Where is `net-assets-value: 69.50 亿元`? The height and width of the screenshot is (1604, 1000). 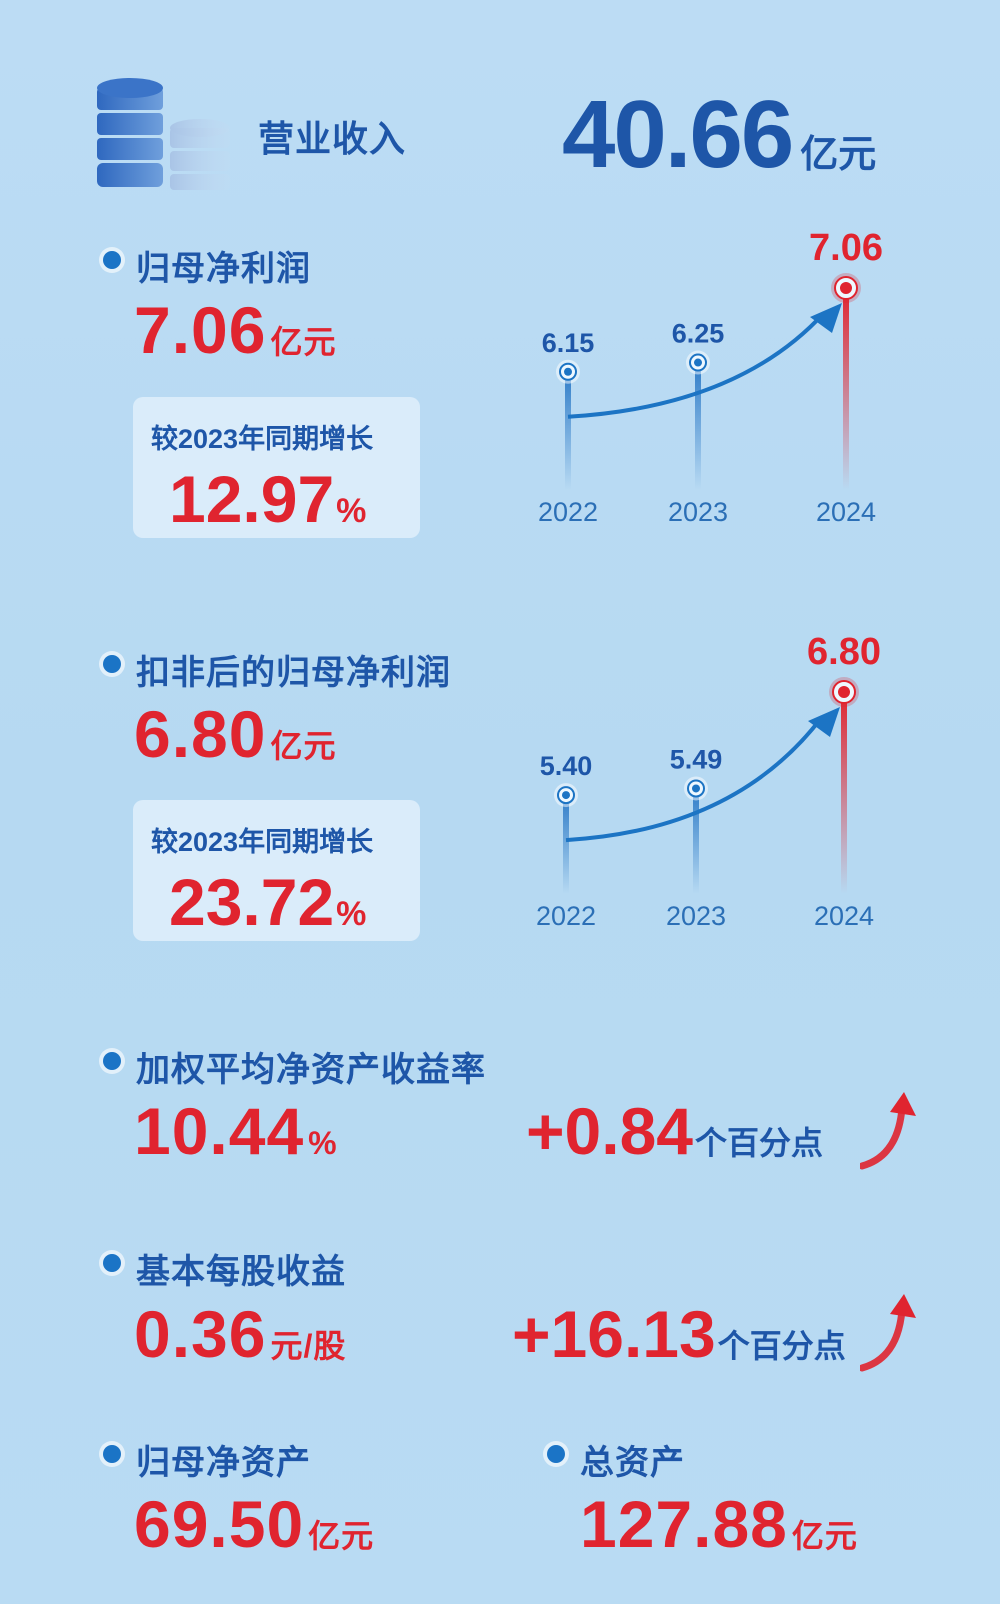 net-assets-value: 69.50 亿元 is located at coordinates (254, 1524).